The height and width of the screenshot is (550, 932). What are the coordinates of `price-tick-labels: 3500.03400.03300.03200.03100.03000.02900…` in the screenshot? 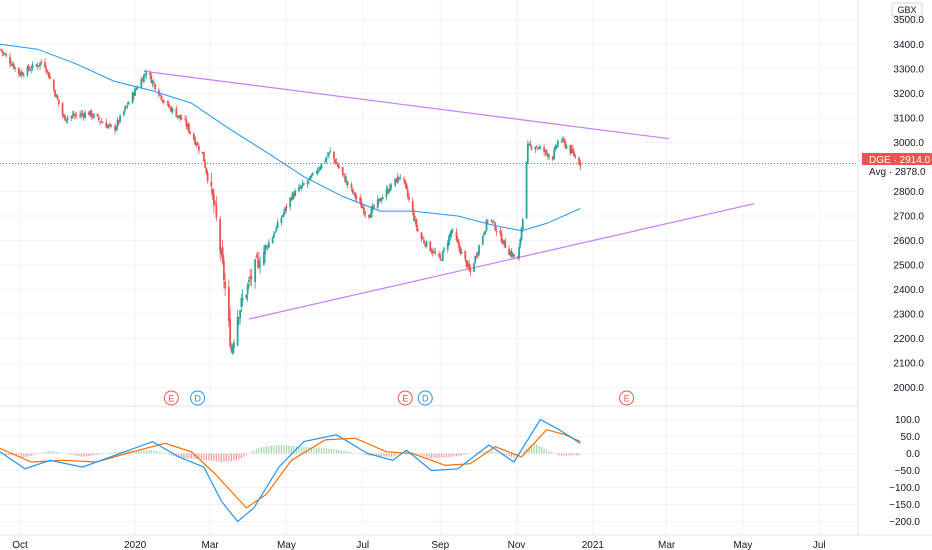 It's located at (908, 204).